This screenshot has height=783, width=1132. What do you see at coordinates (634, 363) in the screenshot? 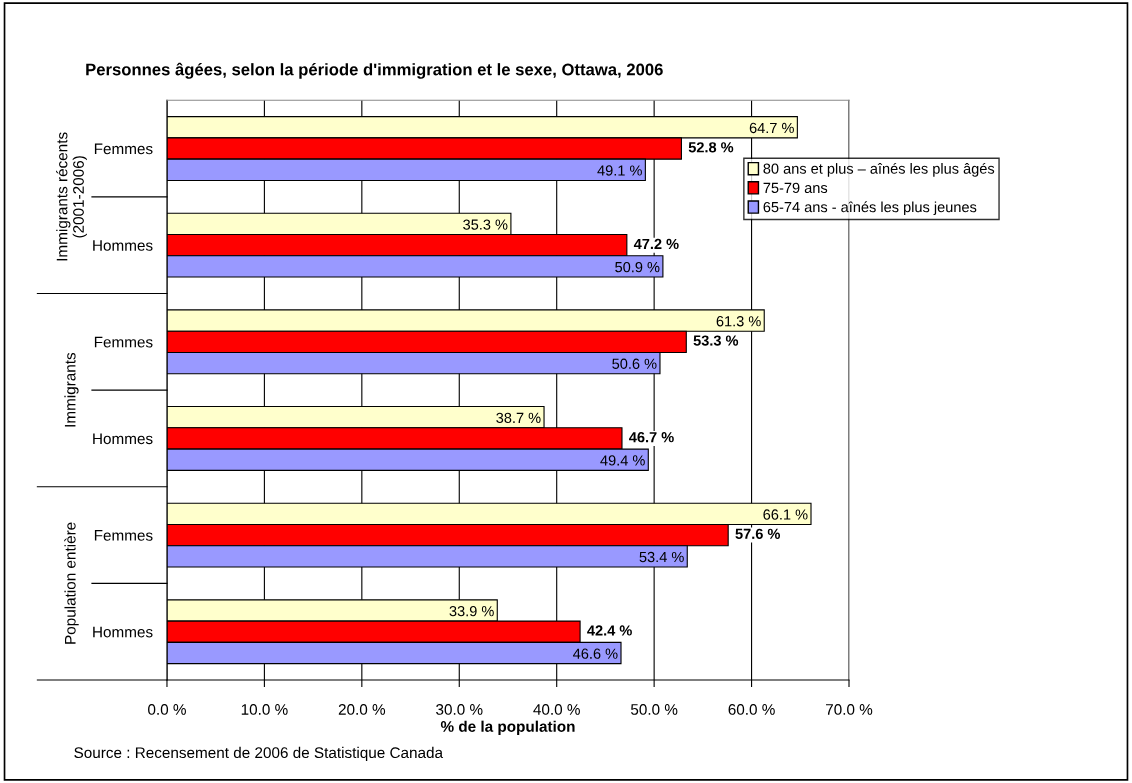
I see `data-label: 50.6 %` at bounding box center [634, 363].